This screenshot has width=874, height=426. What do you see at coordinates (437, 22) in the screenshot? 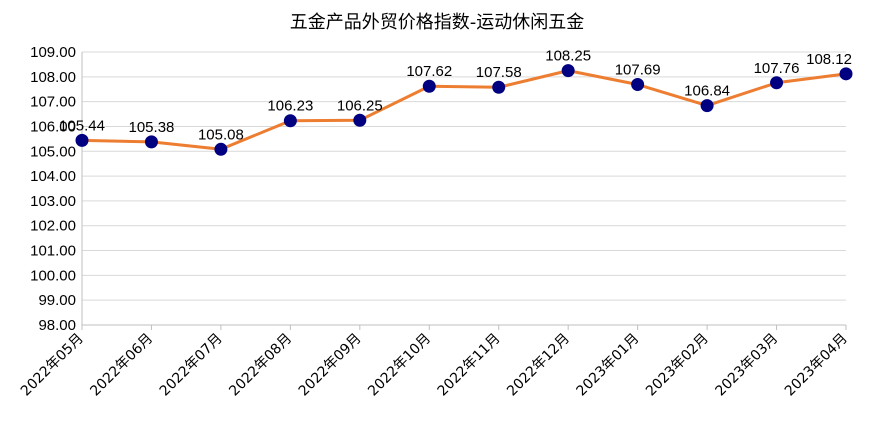
I see `chart-title: 五金产品外贸价格指数-运动休闲五金` at bounding box center [437, 22].